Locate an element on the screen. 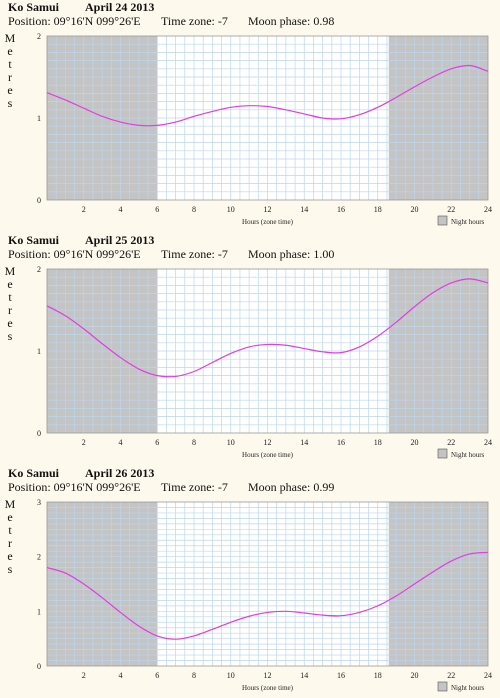 This screenshot has width=500, height=698. moon-phase-text: Moon phase: 0.99 is located at coordinates (291, 487).